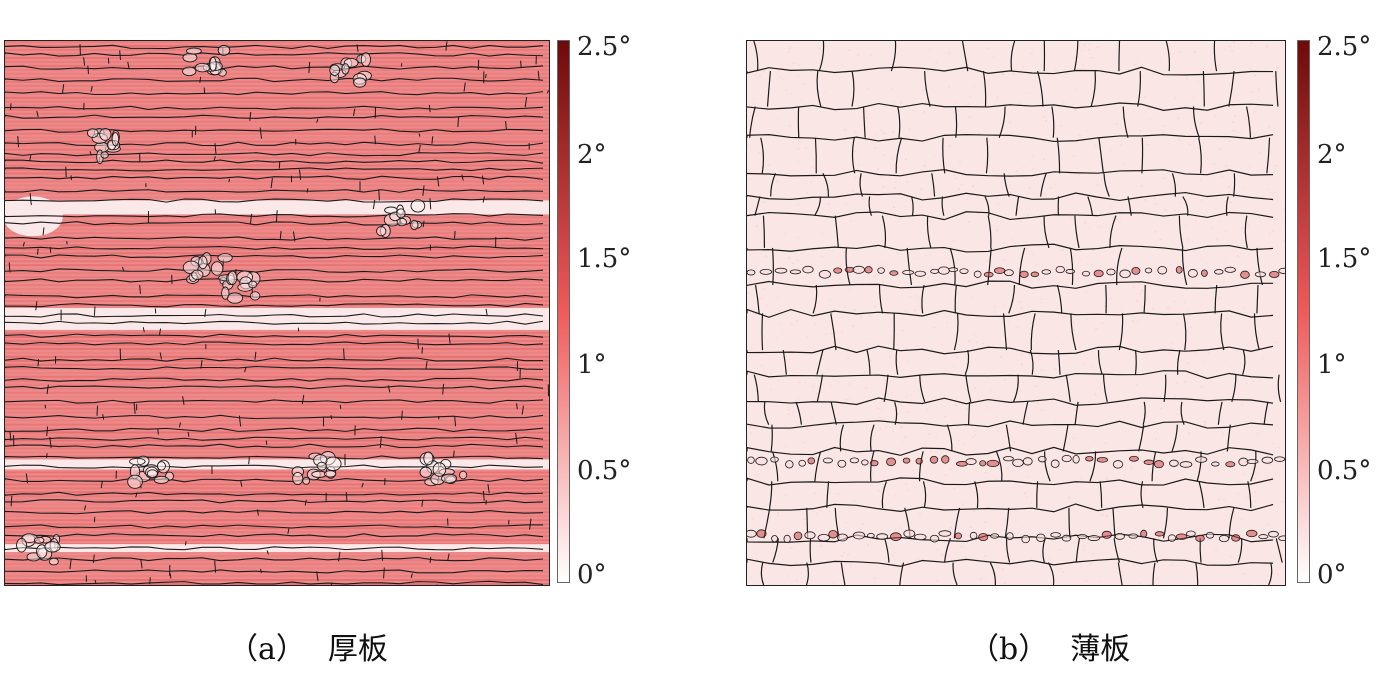 This screenshot has width=1394, height=690. What do you see at coordinates (1344, 471) in the screenshot?
I see `colorbar-b-tick-0-5: 0.5°` at bounding box center [1344, 471].